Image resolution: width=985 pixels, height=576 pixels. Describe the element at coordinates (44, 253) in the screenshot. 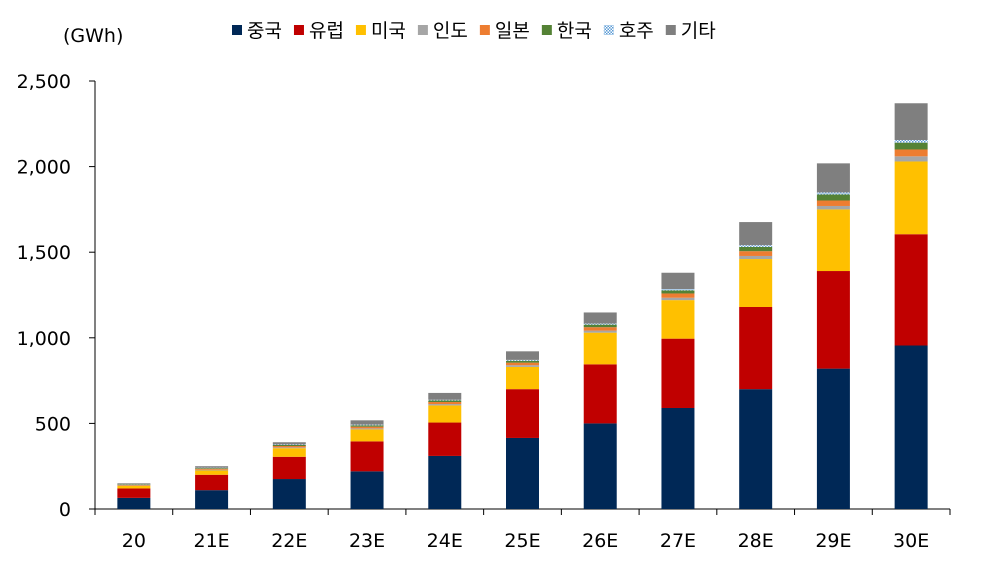

I see `y-tick-label: 1,500` at that location.